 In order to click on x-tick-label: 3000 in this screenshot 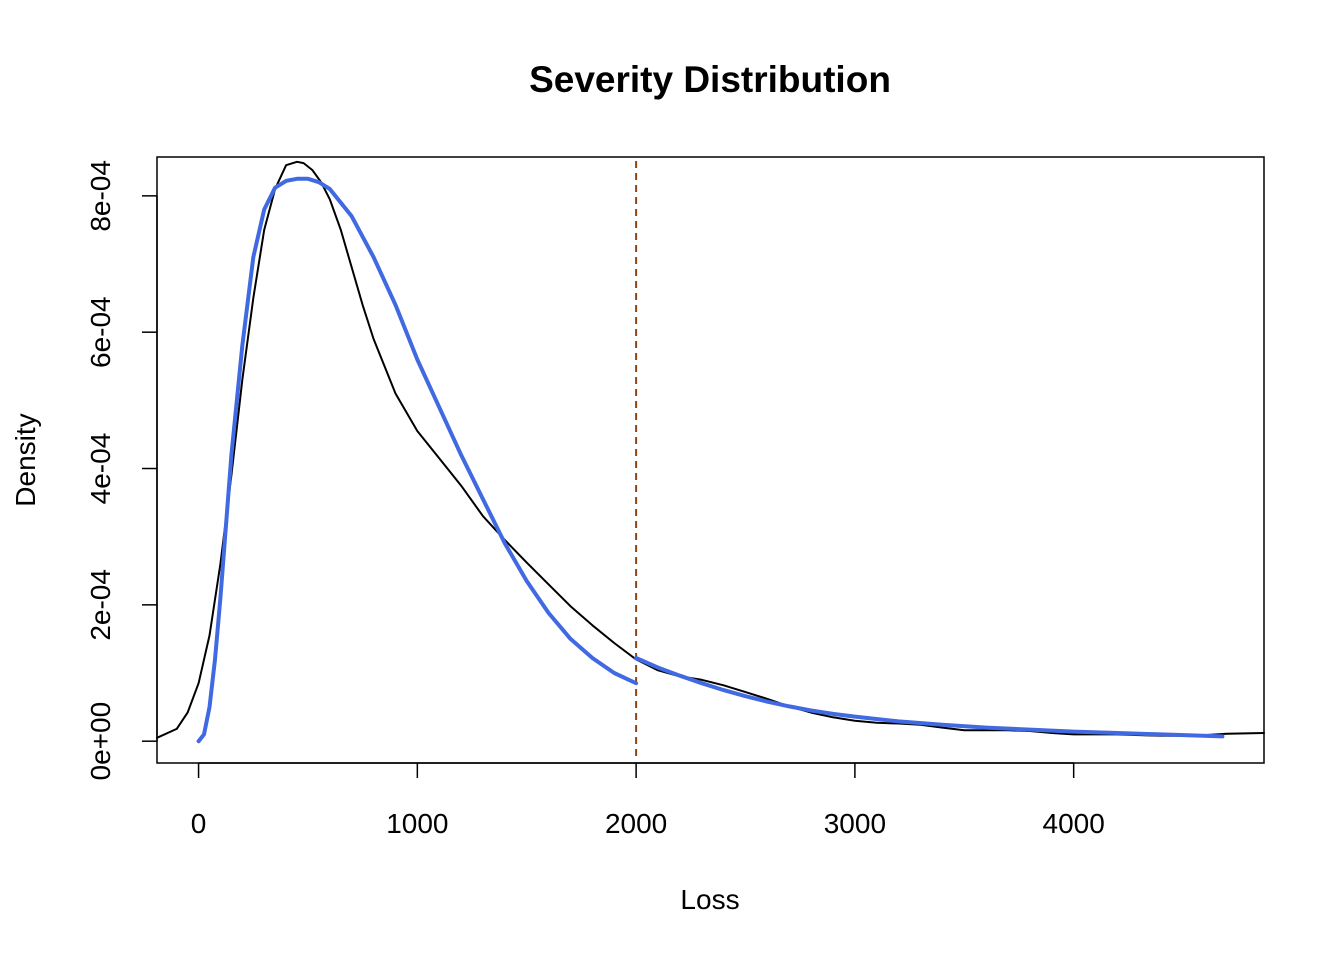, I will do `click(855, 823)`.